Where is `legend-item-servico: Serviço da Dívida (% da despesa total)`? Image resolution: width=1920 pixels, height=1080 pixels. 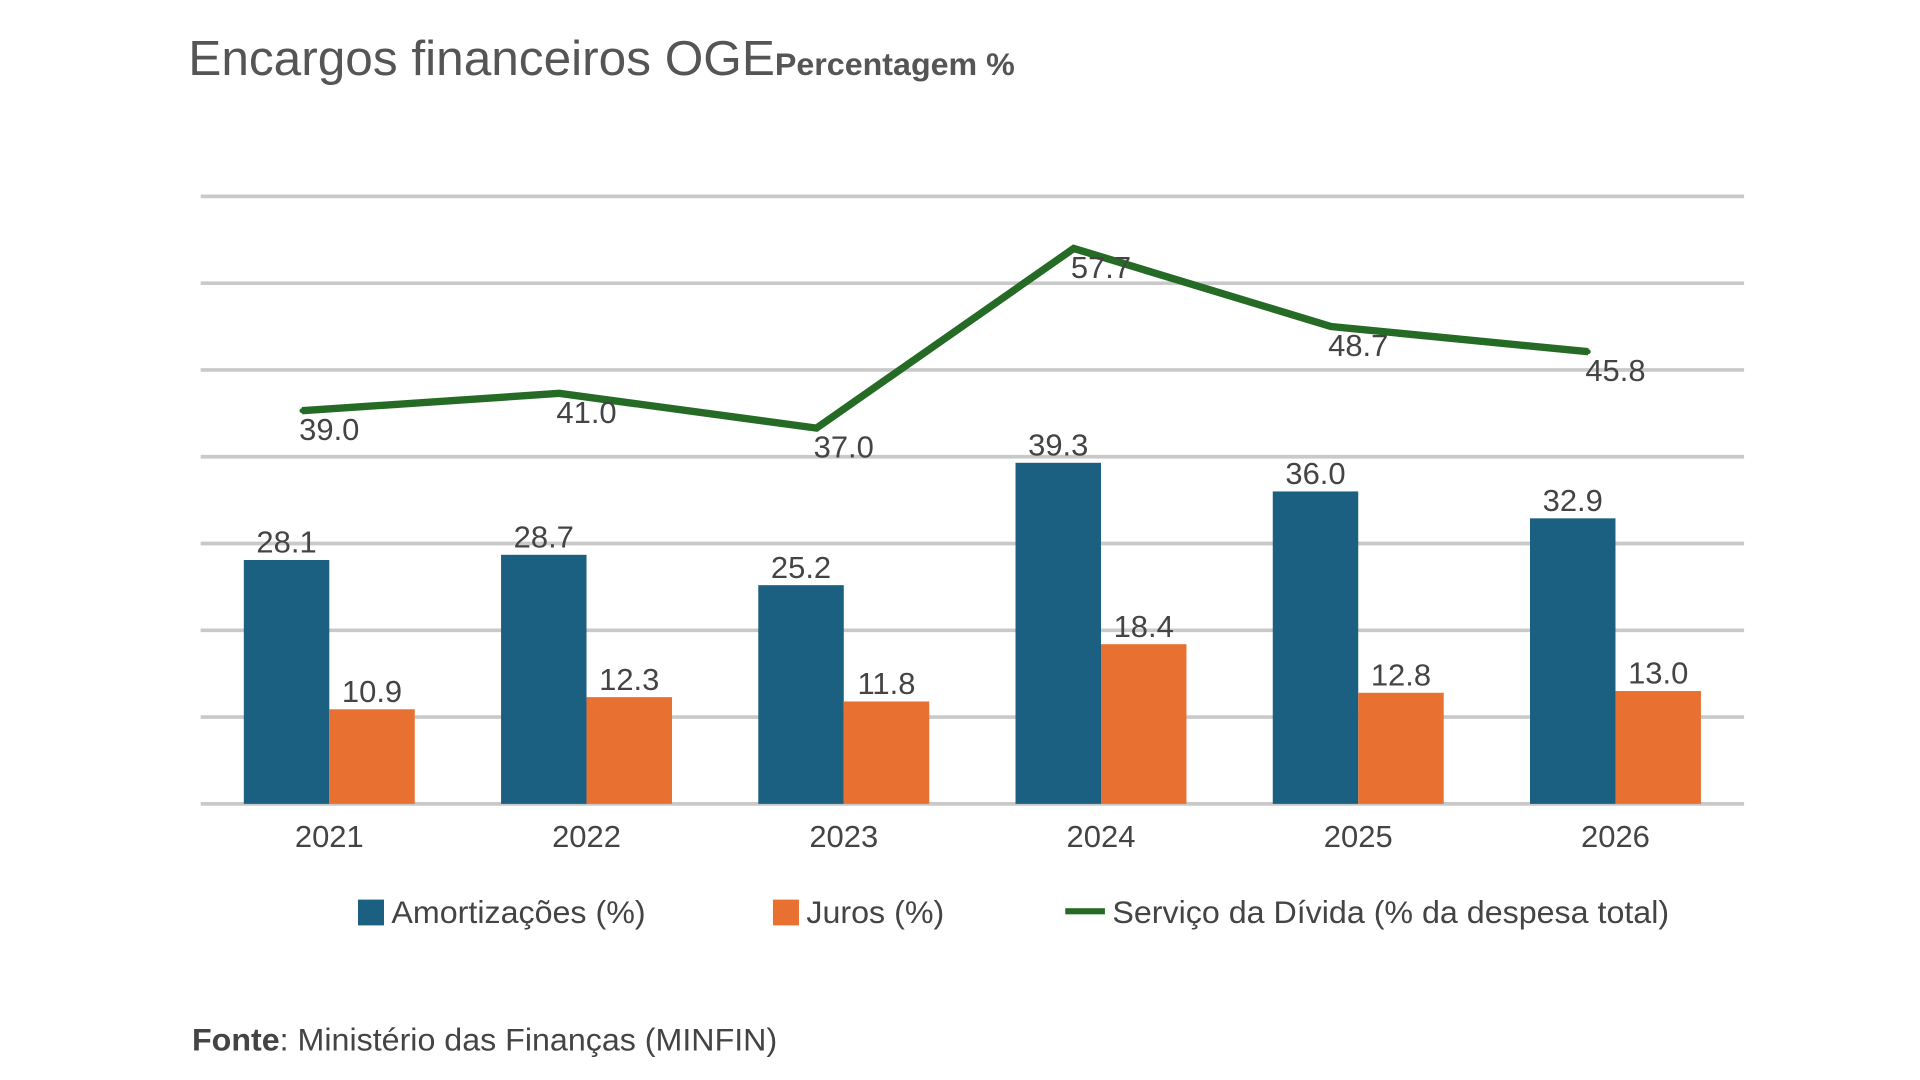
legend-item-servico: Serviço da Dívida (% da despesa total) is located at coordinates (1367, 911).